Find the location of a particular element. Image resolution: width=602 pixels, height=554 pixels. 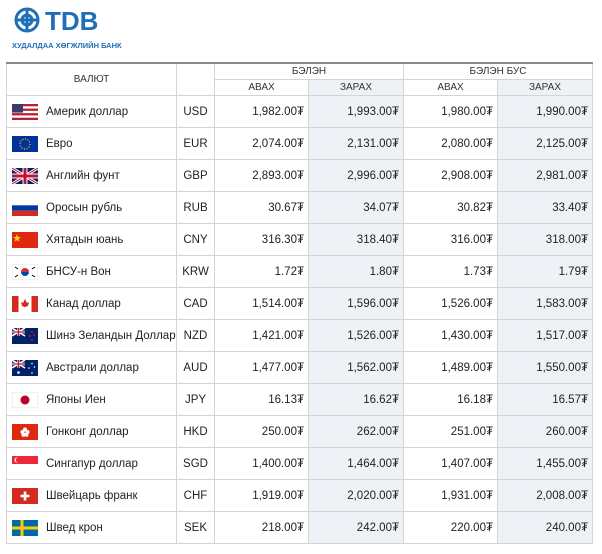

noncash-buy: 1.73₮ is located at coordinates (450, 271).